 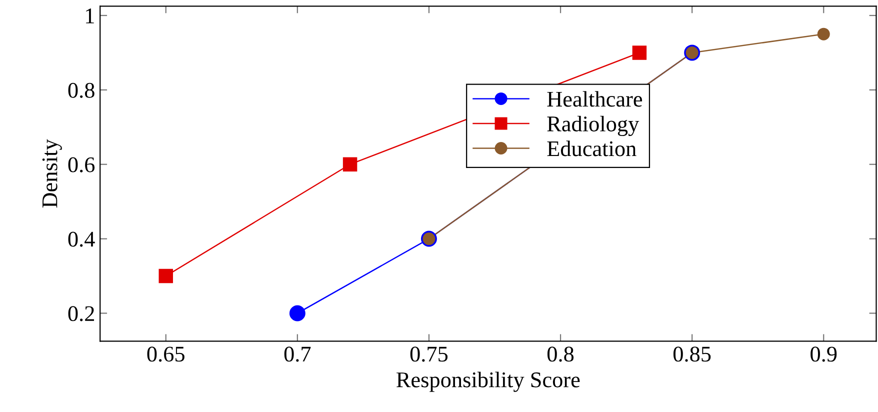 I want to click on x-tick-label: 0.75, so click(x=429, y=354).